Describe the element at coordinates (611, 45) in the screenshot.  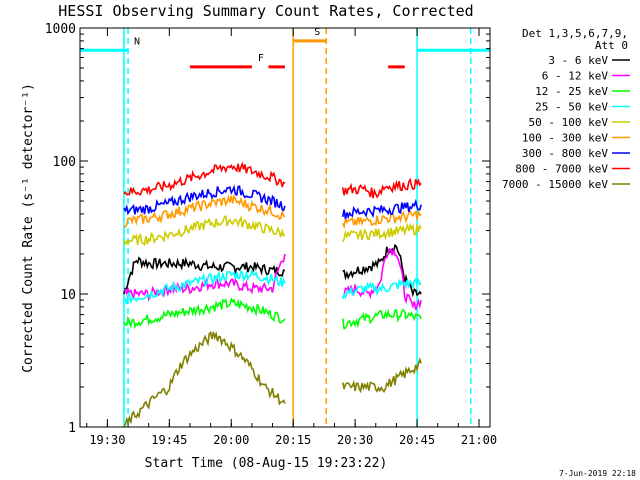
I see `legend-header-1: Att 0` at that location.